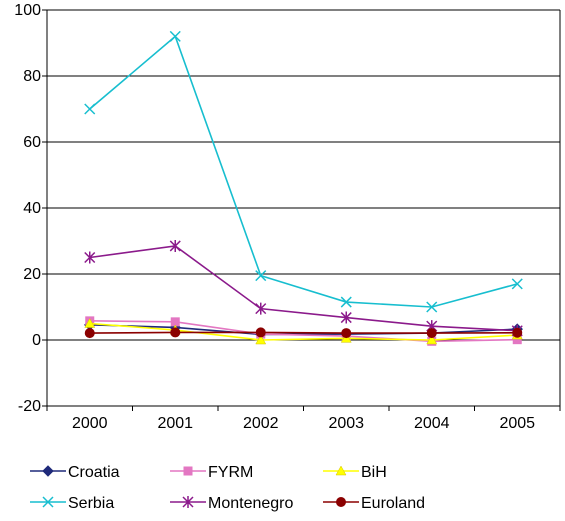 Image resolution: width=565 pixels, height=521 pixels. What do you see at coordinates (94, 472) in the screenshot?
I see `legend-label: Croatia` at bounding box center [94, 472].